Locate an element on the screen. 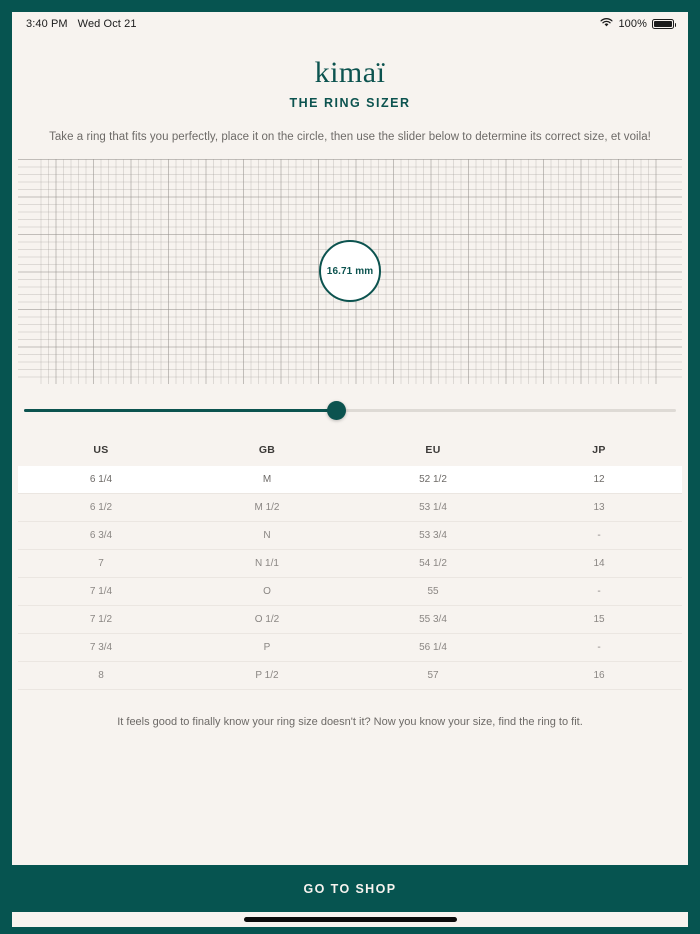 This screenshot has width=700, height=934. home-indicator-strip is located at coordinates (350, 919).